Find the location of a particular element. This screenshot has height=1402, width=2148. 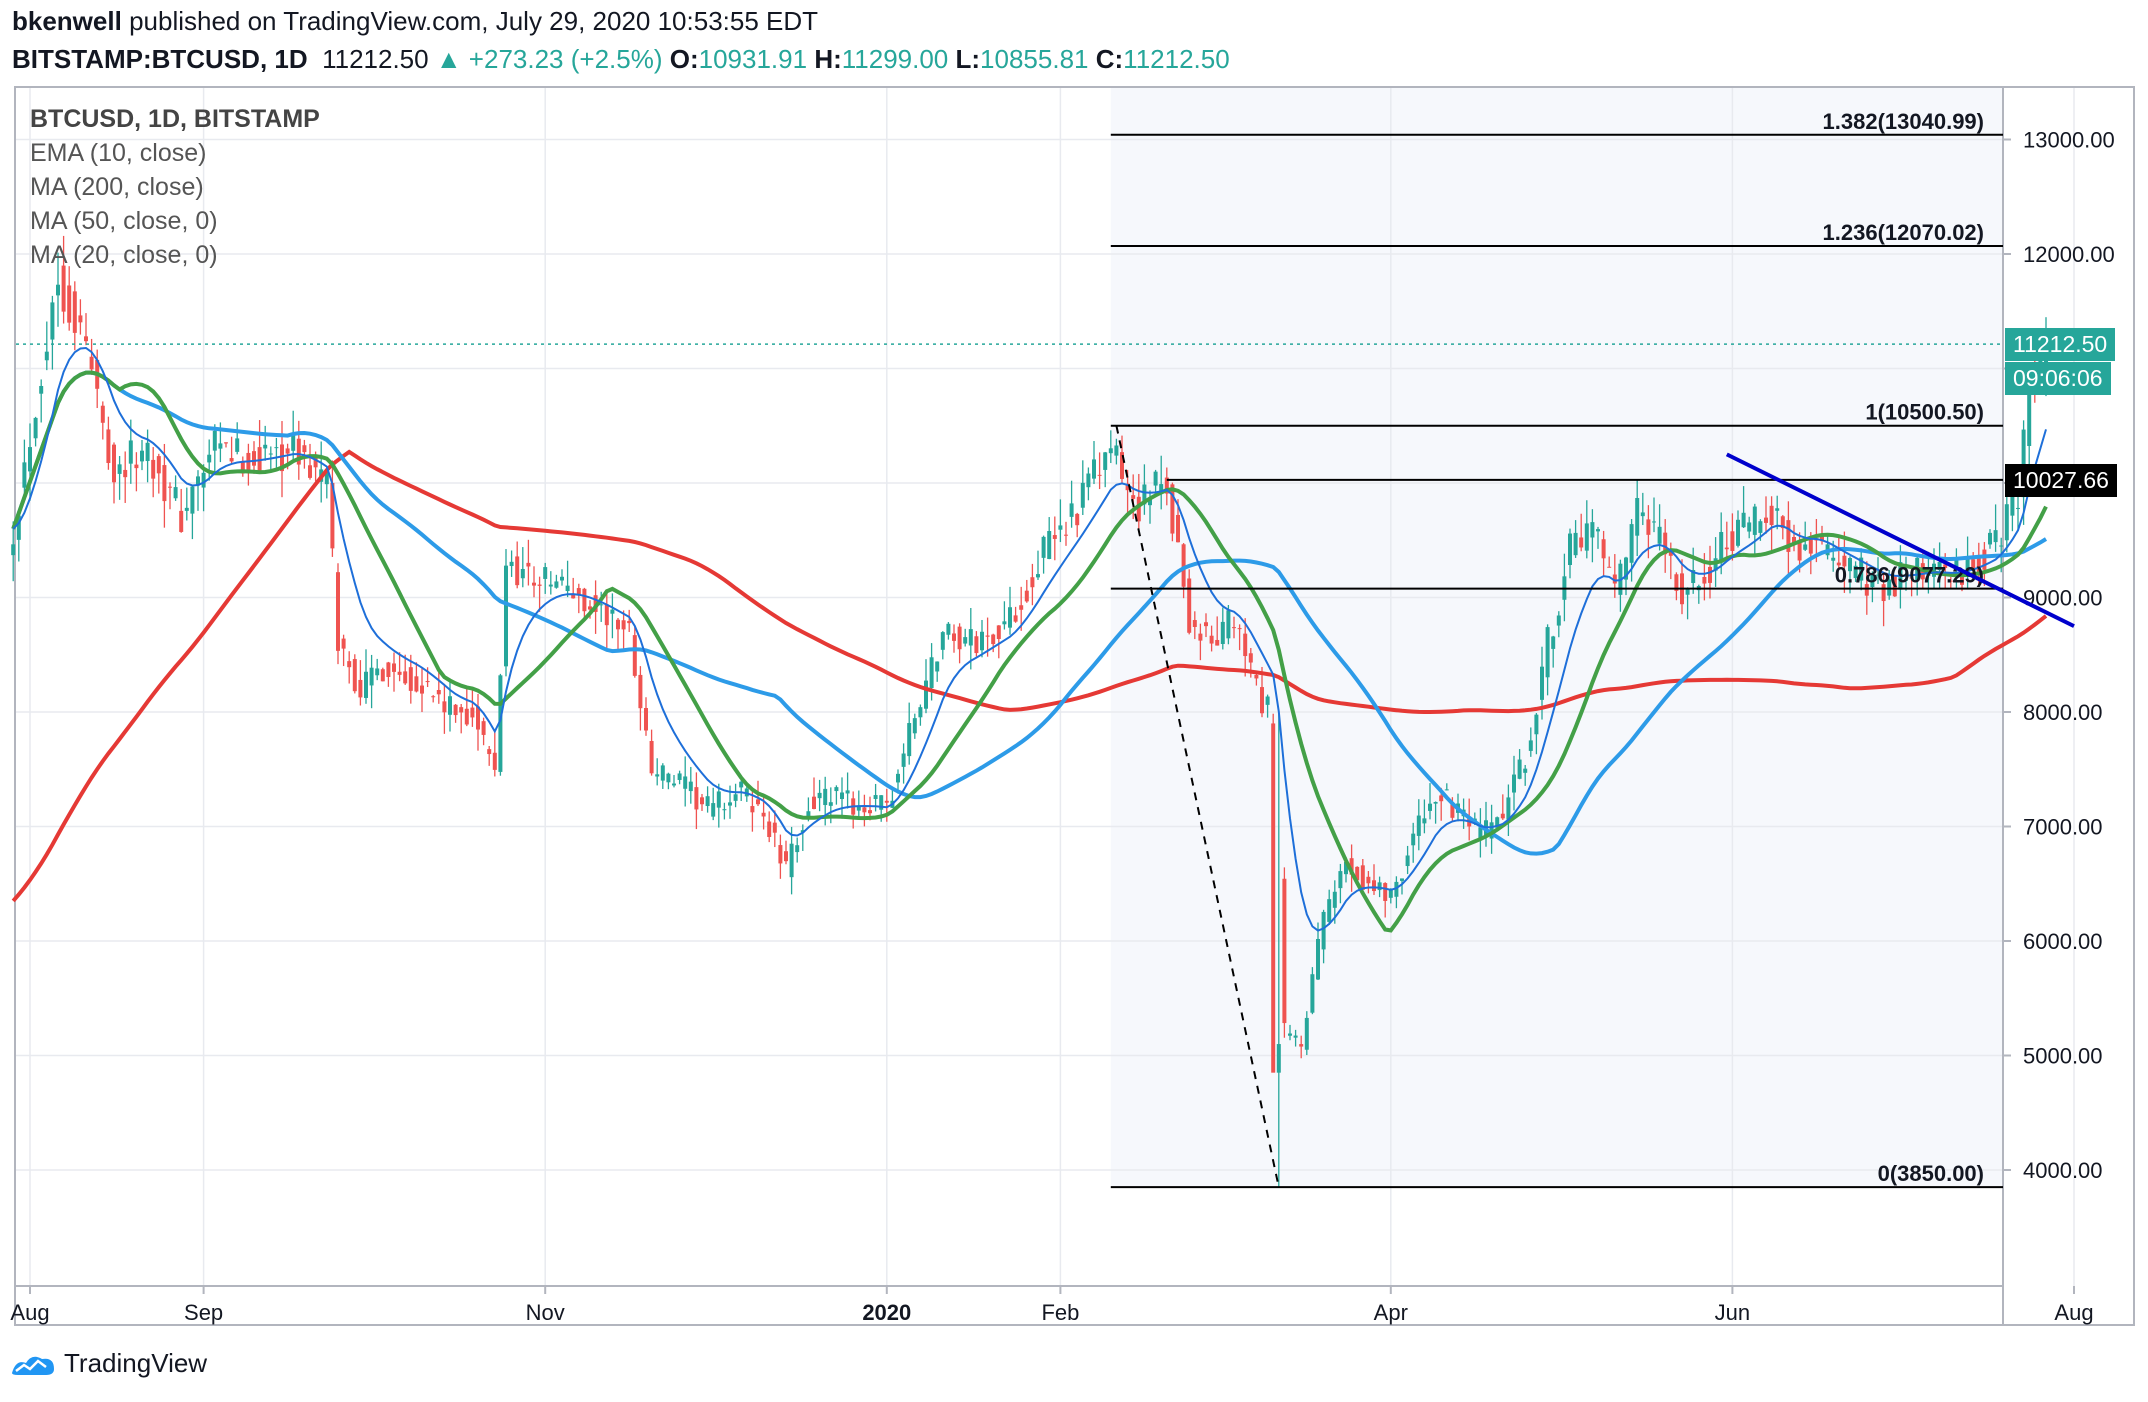

open-value: 10931.91 is located at coordinates (753, 59).